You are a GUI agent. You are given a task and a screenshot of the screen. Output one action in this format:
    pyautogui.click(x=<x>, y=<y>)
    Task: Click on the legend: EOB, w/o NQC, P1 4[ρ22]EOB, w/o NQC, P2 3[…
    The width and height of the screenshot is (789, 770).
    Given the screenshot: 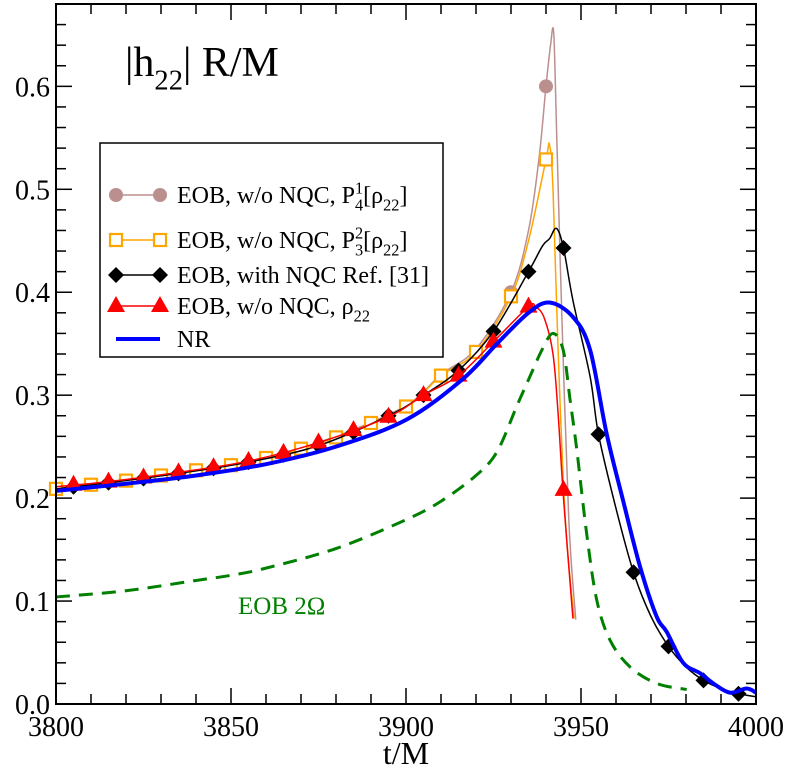 What is the action you would take?
    pyautogui.click(x=271, y=250)
    